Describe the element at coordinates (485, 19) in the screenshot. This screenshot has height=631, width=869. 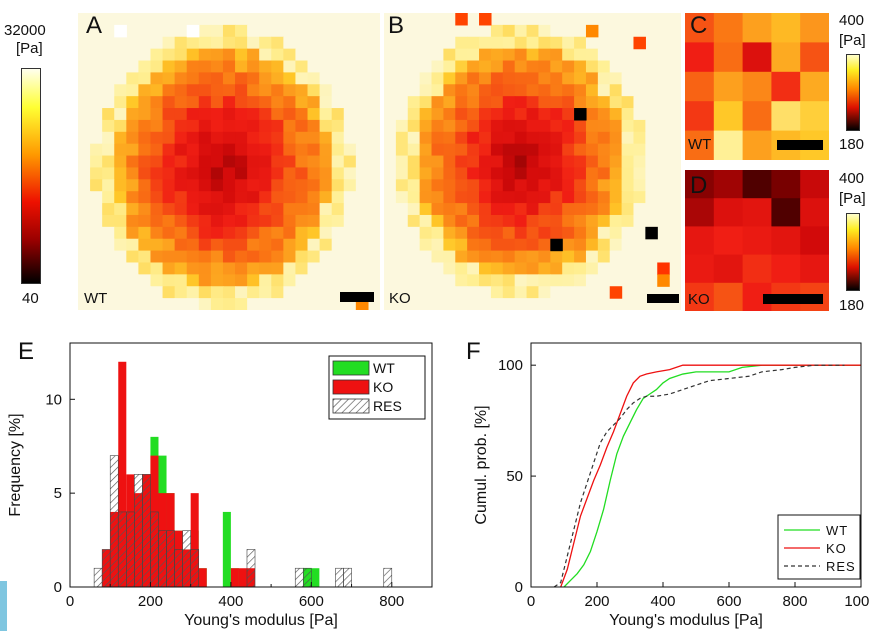
I see `map-pixel-outlier` at that location.